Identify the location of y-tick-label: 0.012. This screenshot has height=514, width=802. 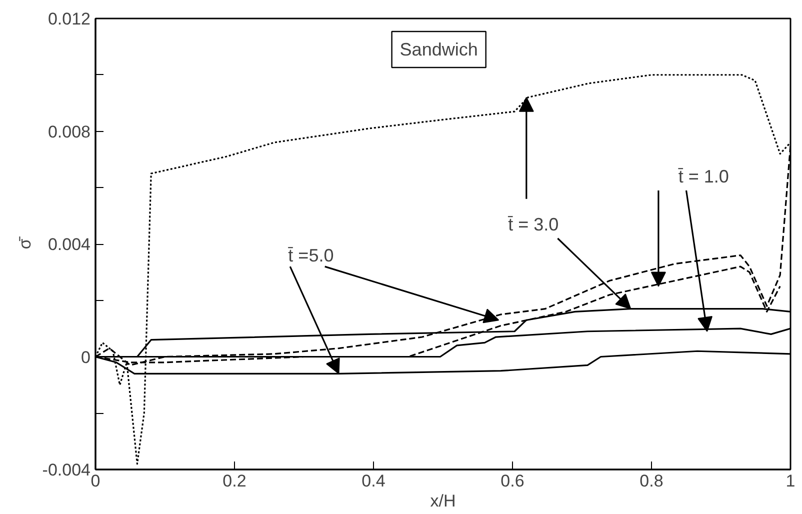
(69, 19).